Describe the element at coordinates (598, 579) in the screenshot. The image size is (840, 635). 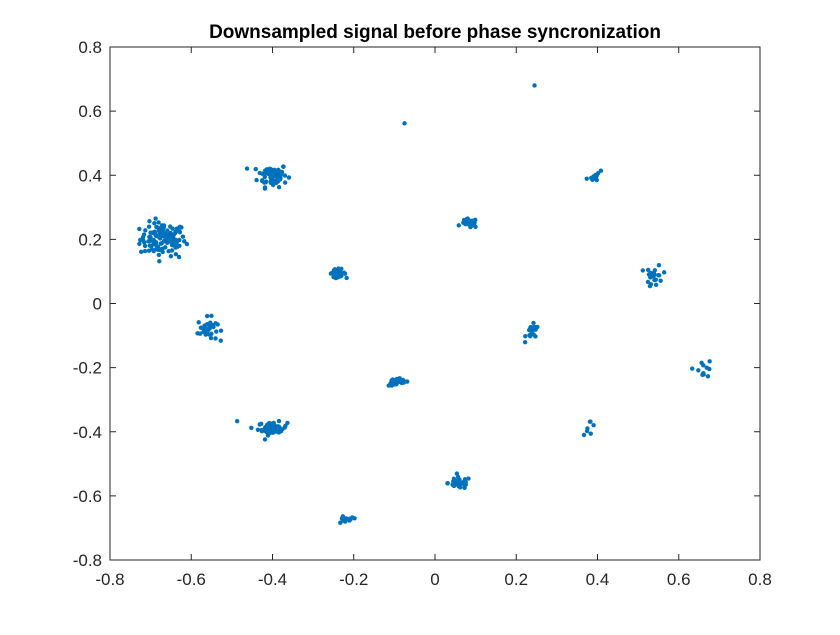
I see `x-tick-label: 0.4` at that location.